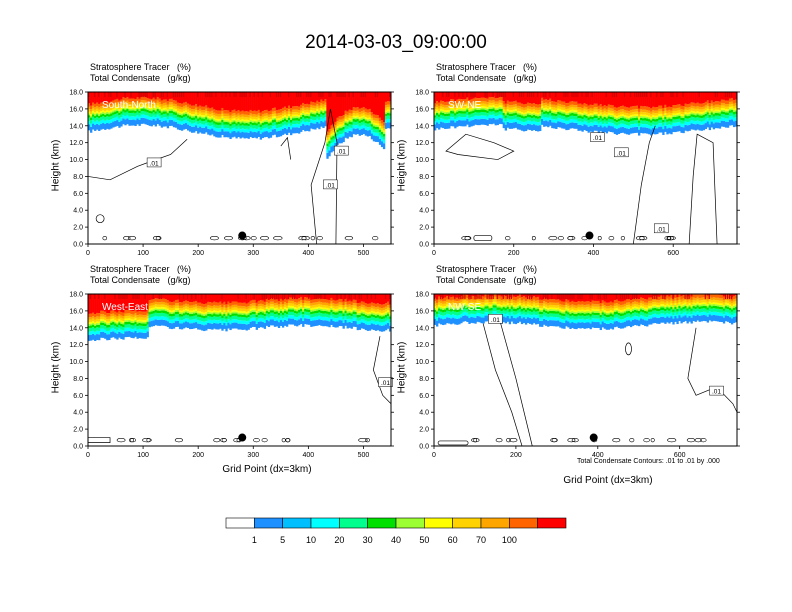  What do you see at coordinates (154, 162) in the screenshot?
I see `contour-label: .01` at bounding box center [154, 162].